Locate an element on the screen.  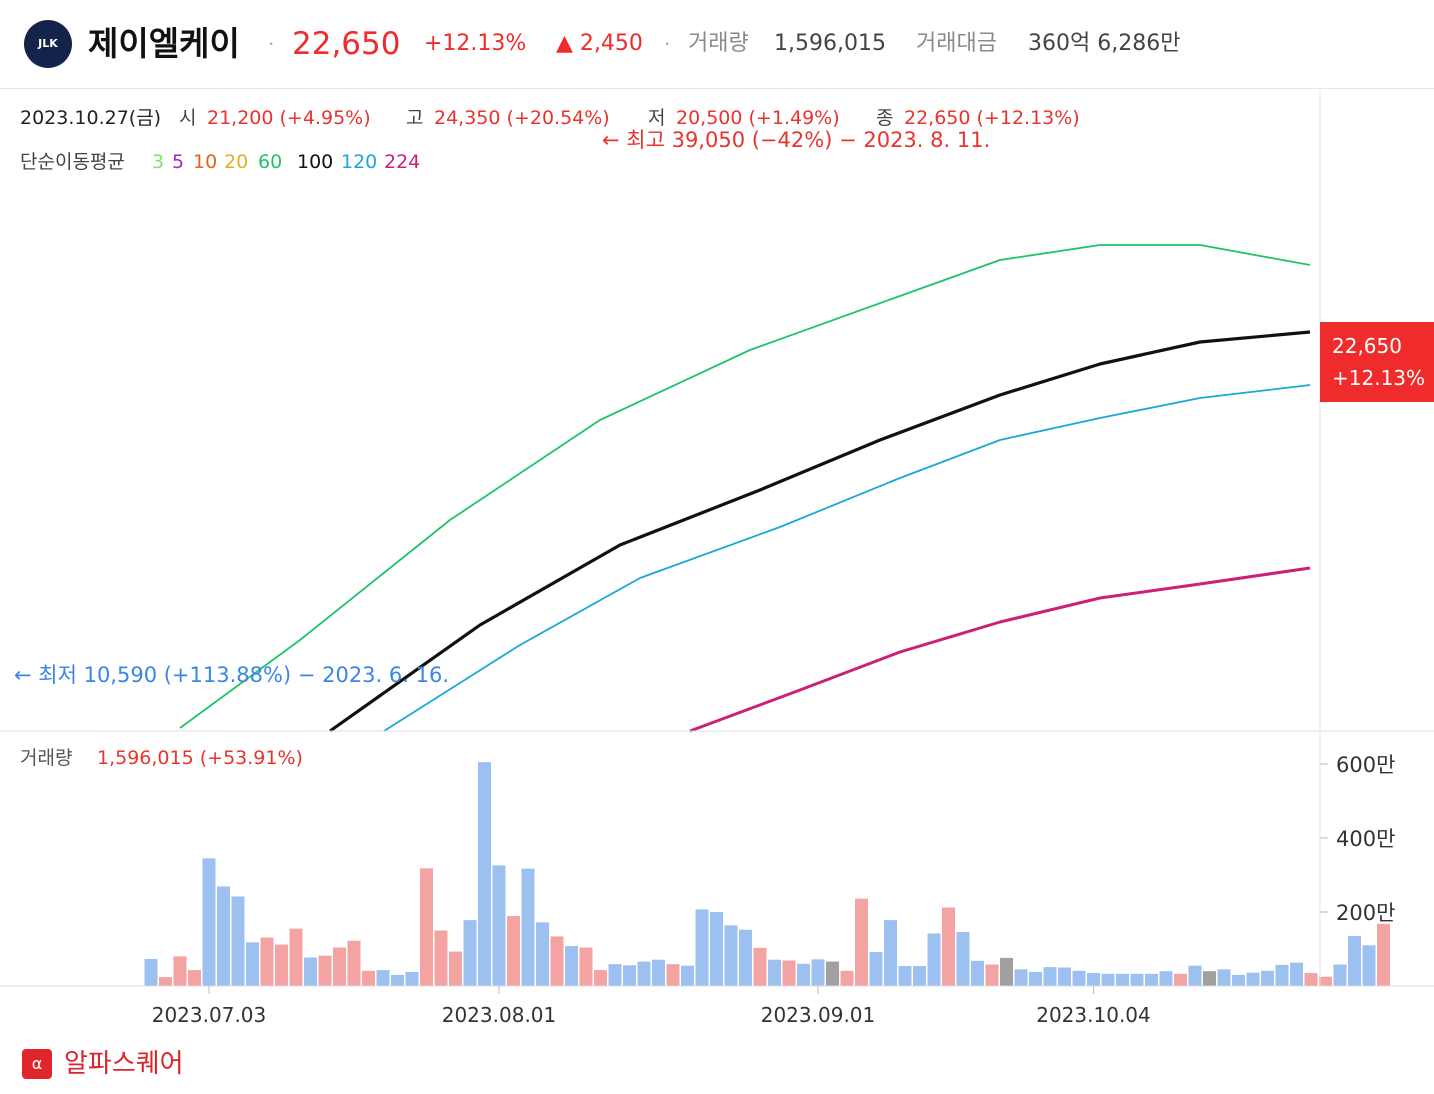
volume-panel-value: 1,596,015 (+53.91%) is located at coordinates (200, 758).